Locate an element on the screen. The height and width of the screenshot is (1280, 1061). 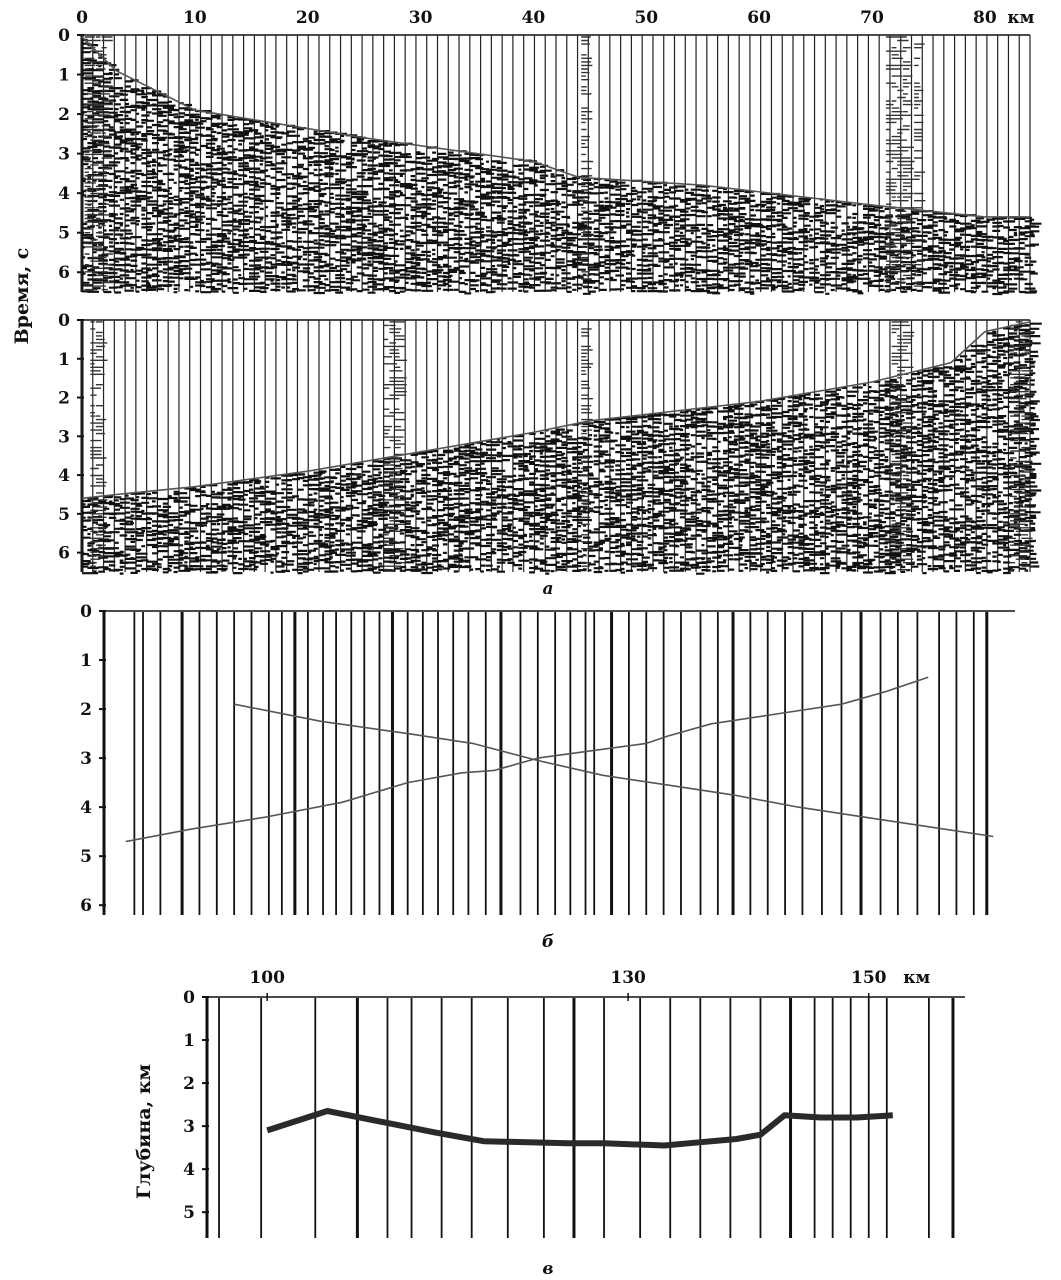
panel-caption: в is located at coordinates (547, 1269).